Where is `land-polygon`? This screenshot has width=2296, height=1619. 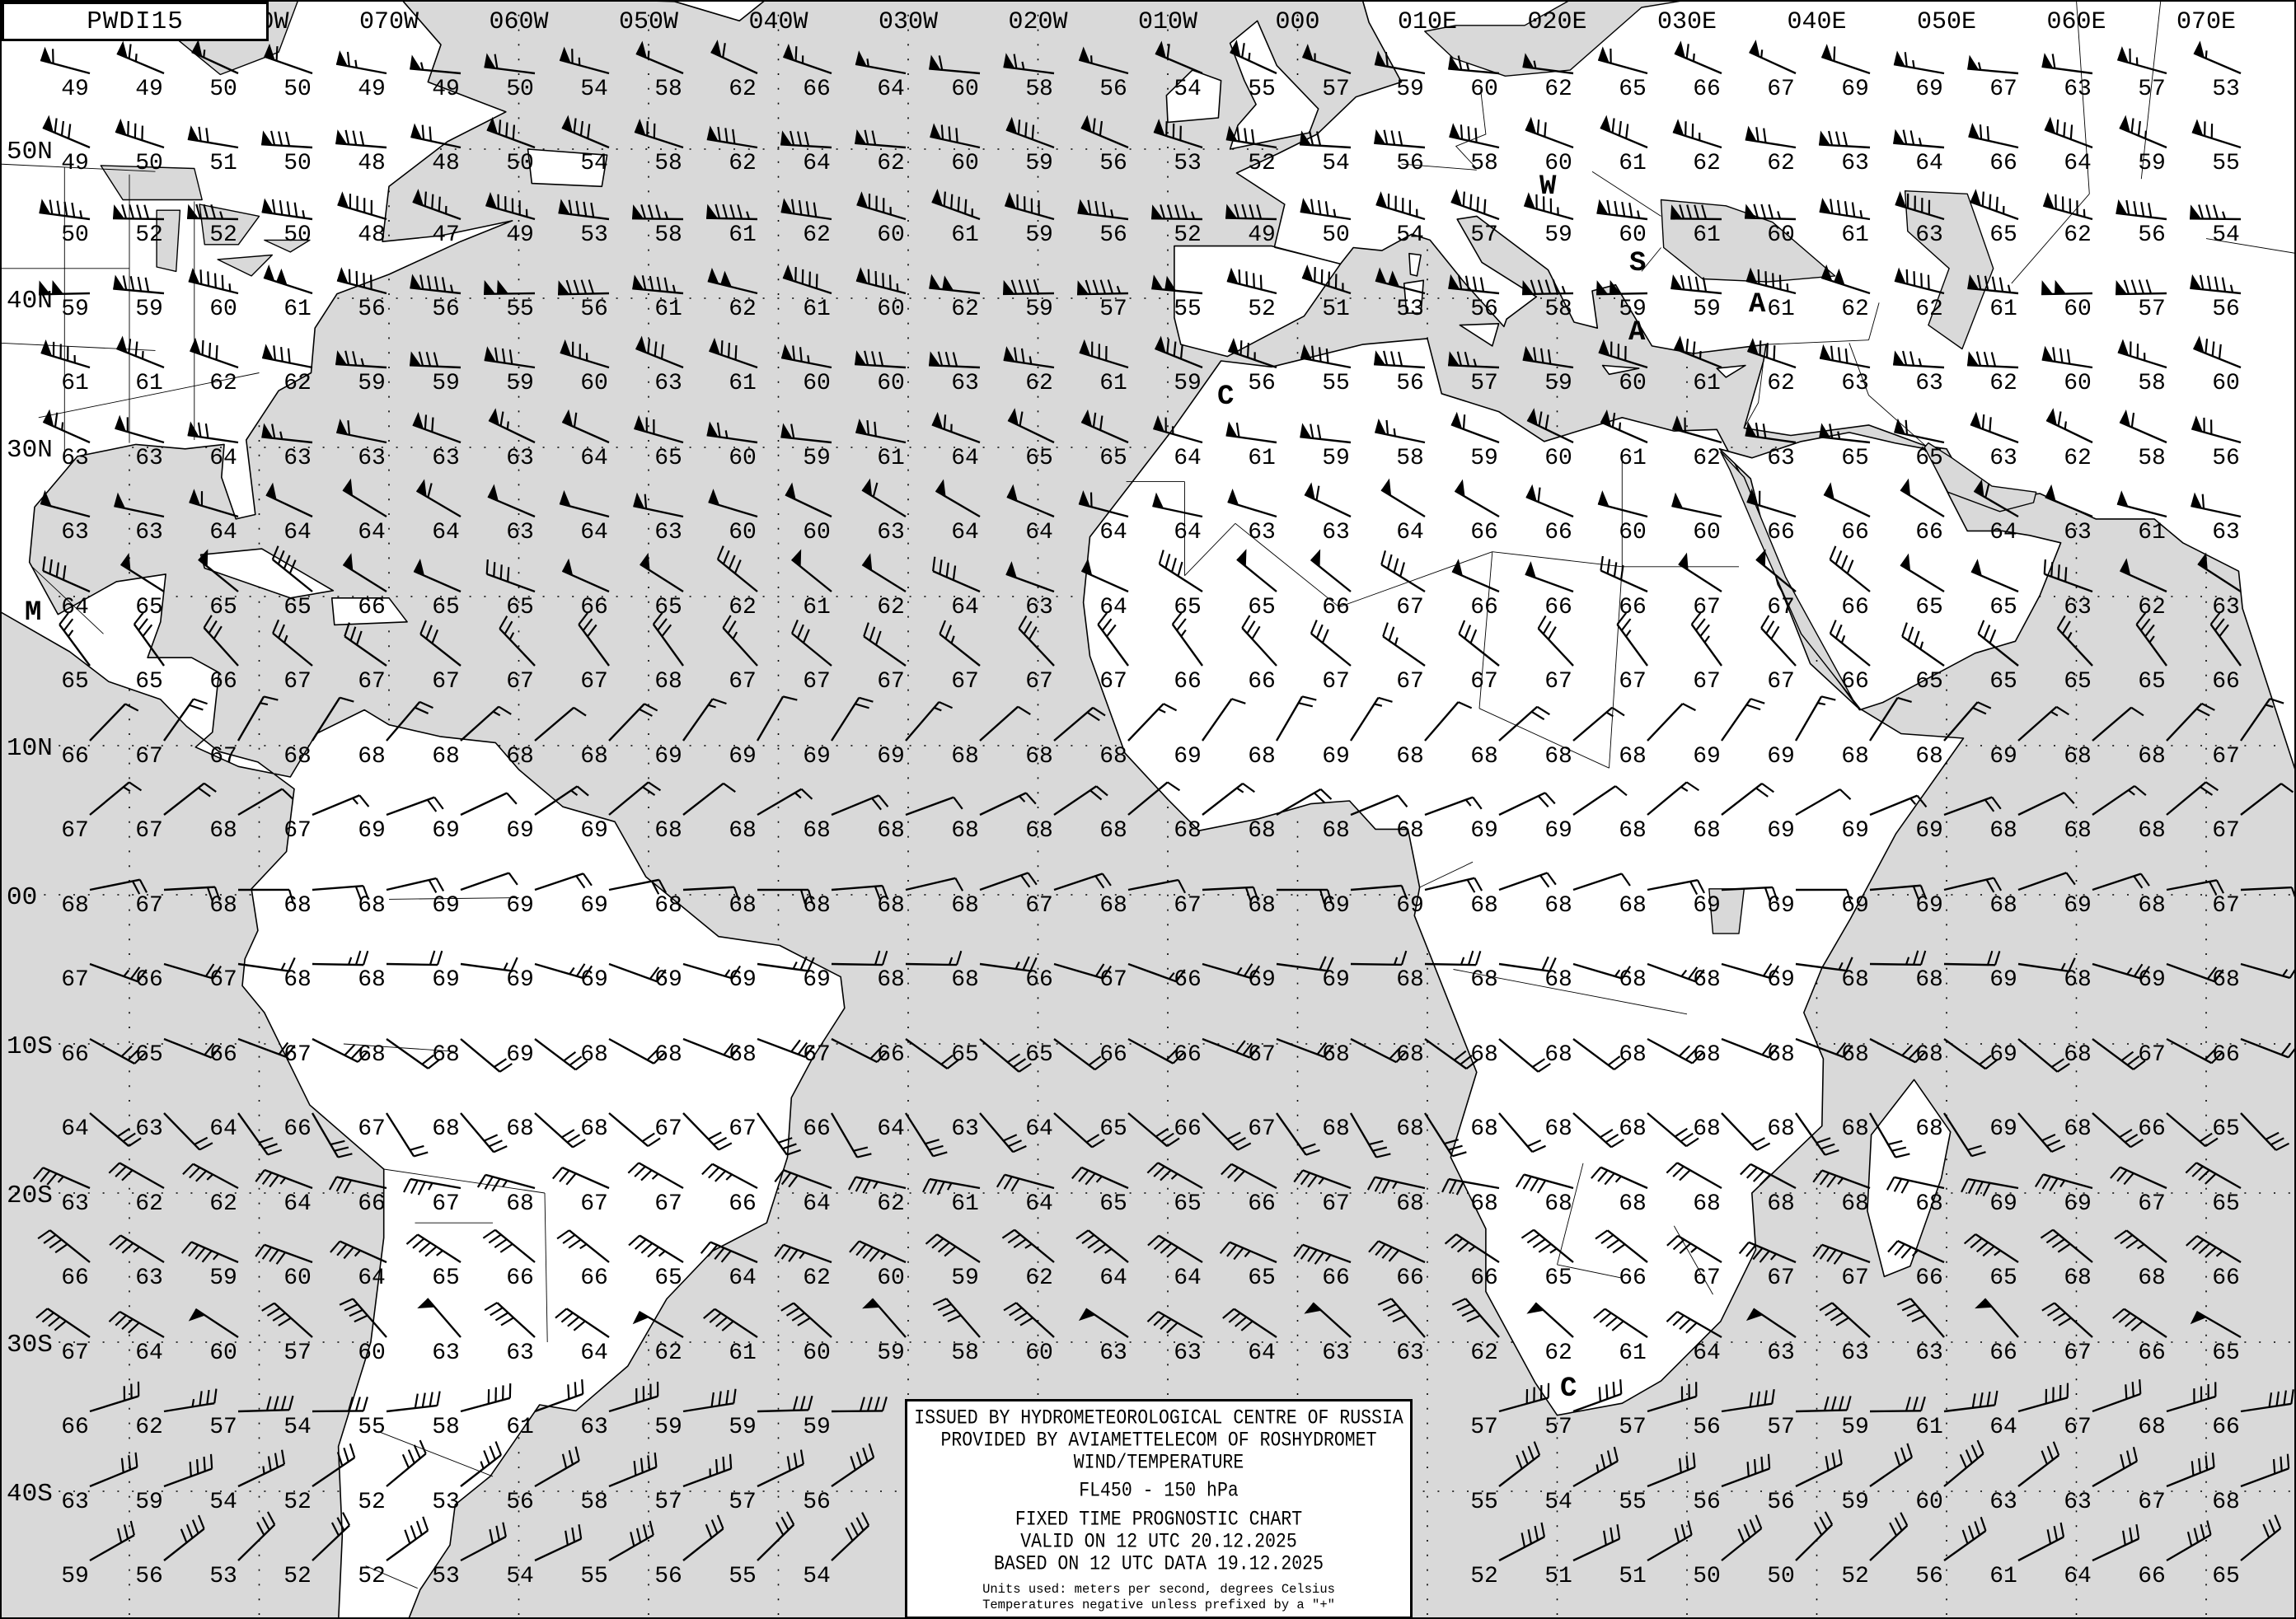 land-polygon is located at coordinates (1193, 96).